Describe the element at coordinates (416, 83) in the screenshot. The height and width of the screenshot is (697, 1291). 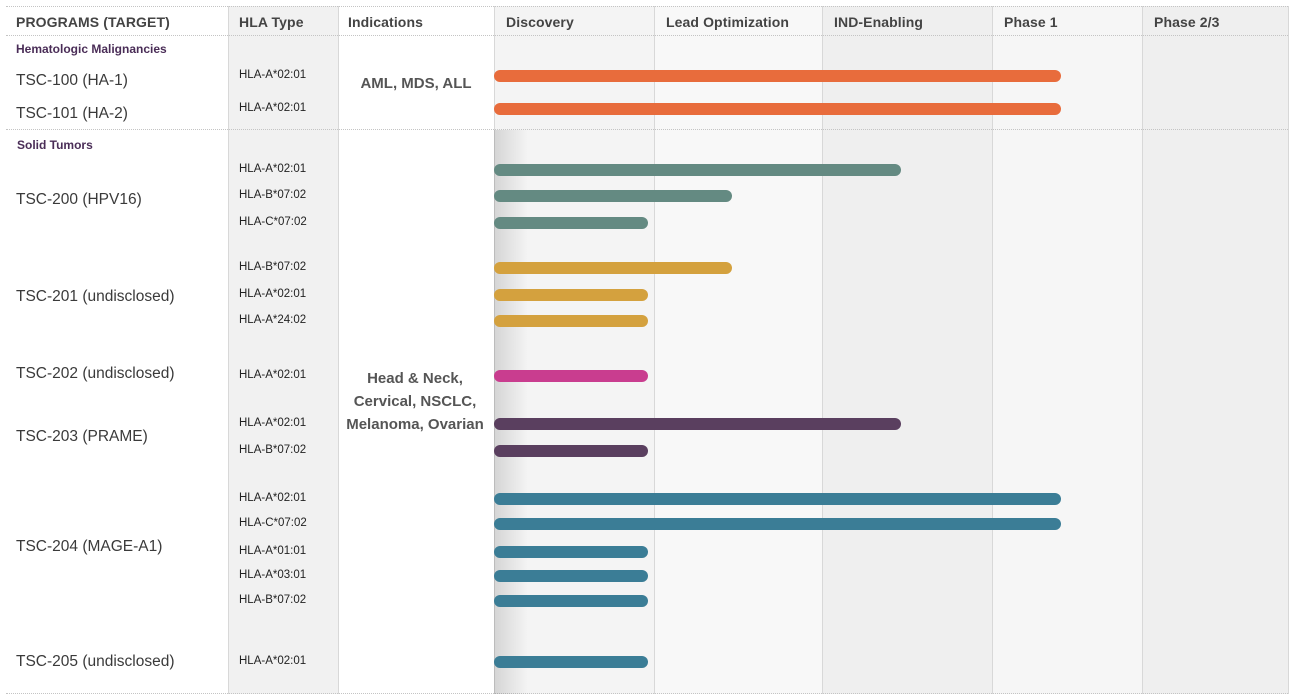
I see `indication-hematologic: AML, MDS, ALL` at that location.